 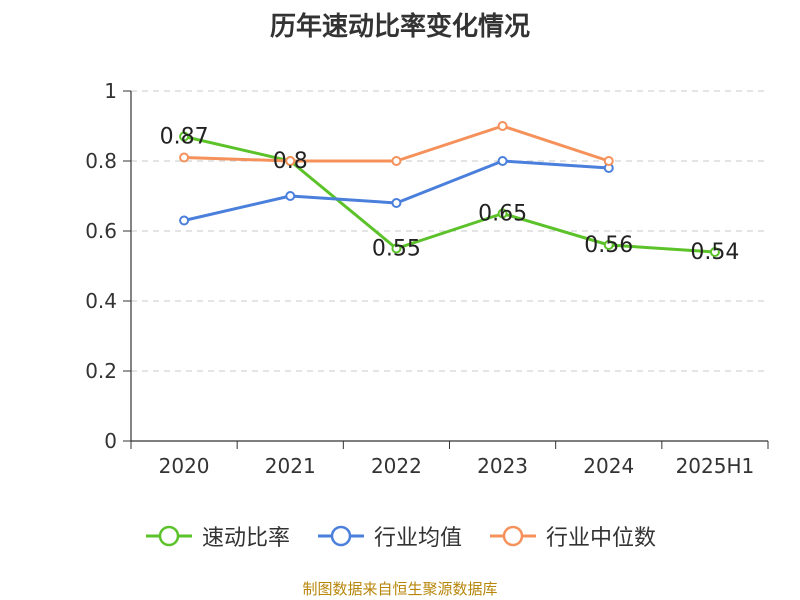 What do you see at coordinates (417, 538) in the screenshot?
I see `legend-label: 行业均值` at bounding box center [417, 538].